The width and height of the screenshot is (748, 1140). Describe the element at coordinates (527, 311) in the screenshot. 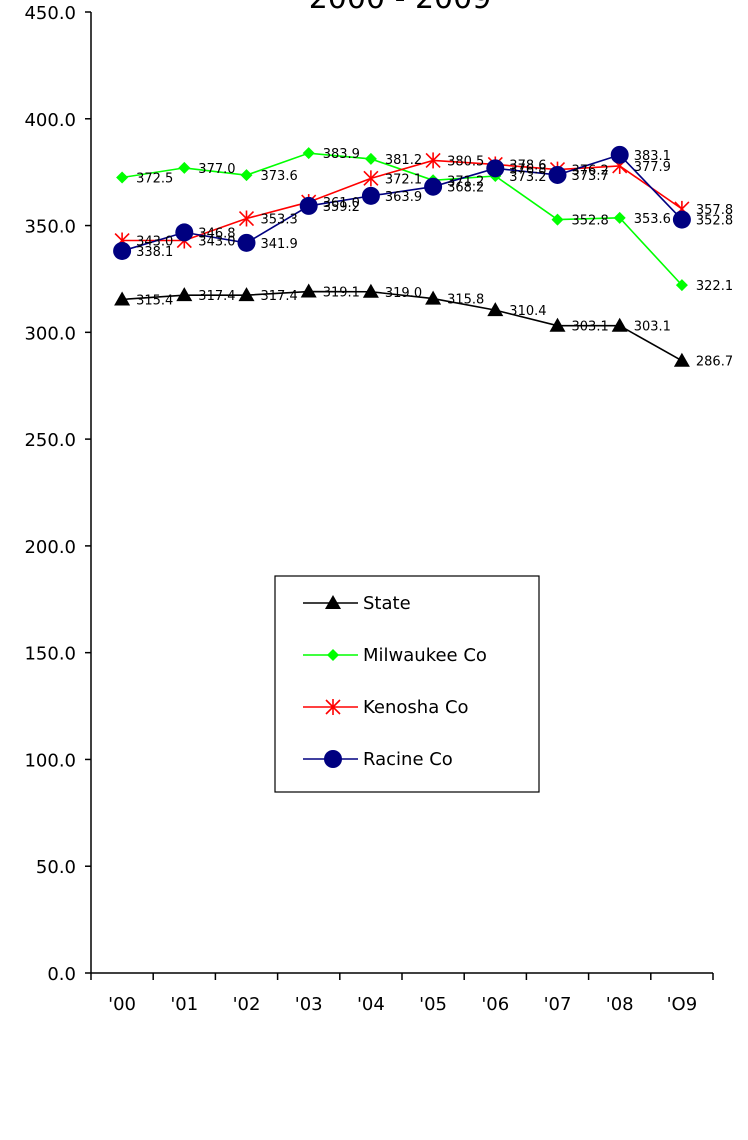

I see `data-label: 310.4` at that location.